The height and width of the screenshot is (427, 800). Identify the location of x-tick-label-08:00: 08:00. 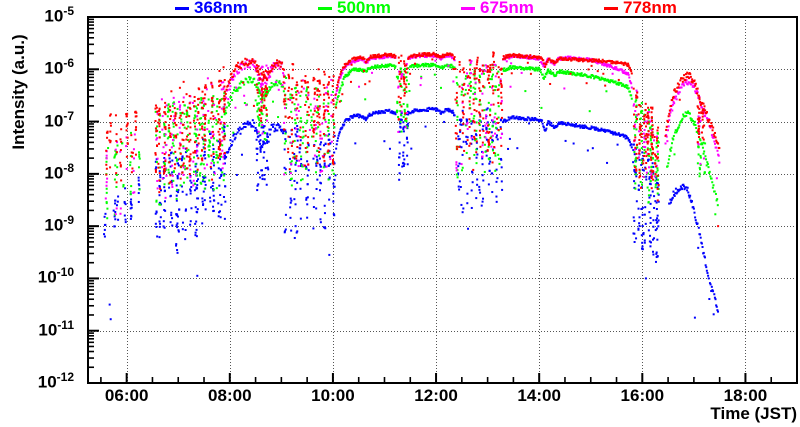
(230, 395).